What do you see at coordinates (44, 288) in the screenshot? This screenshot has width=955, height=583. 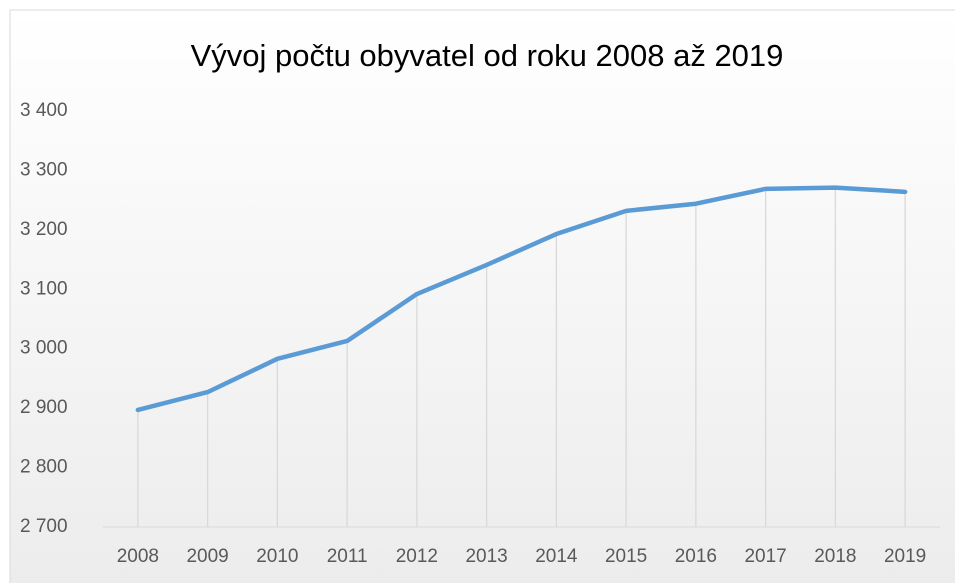 I see `y-tick-label: 3 100` at bounding box center [44, 288].